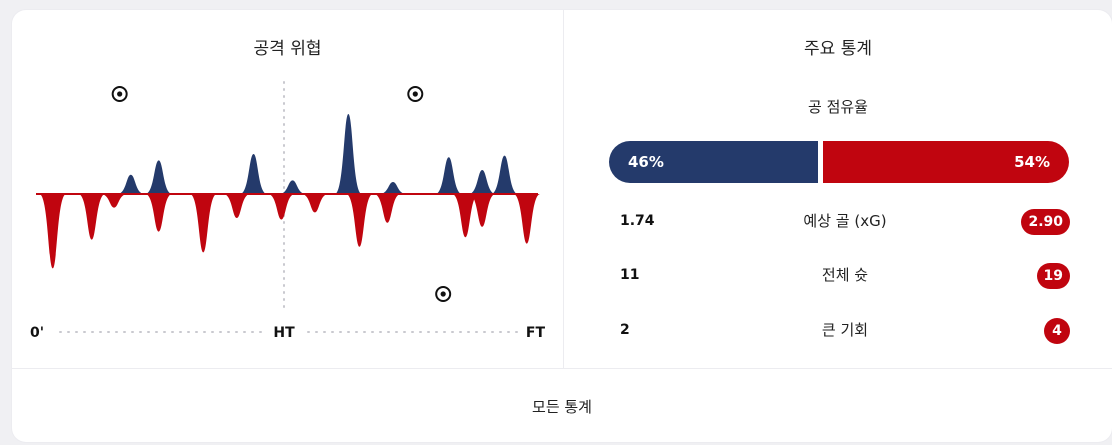 The height and width of the screenshot is (445, 1112). I want to click on stat-home-value: 1.74, so click(637, 221).